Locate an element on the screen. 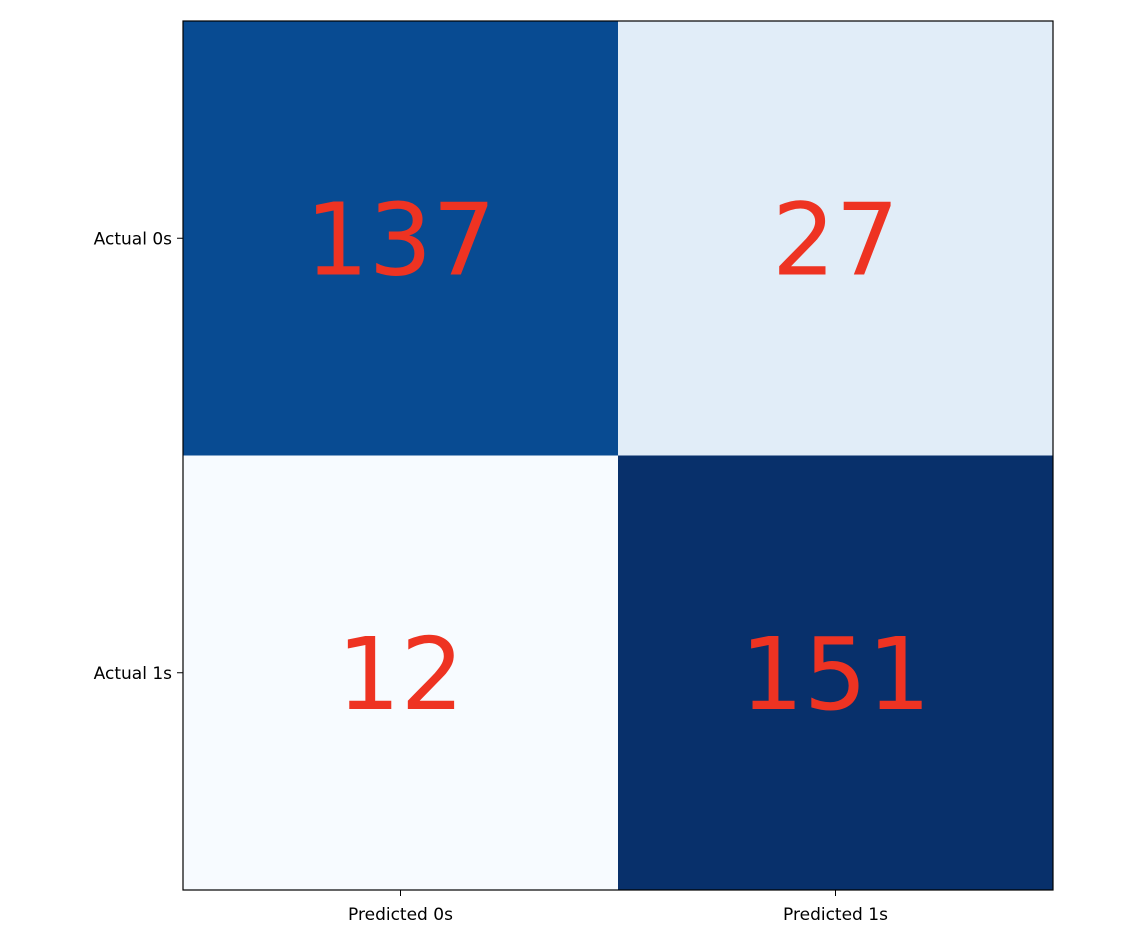  x-tick-label: Predicted 1s is located at coordinates (835, 915).